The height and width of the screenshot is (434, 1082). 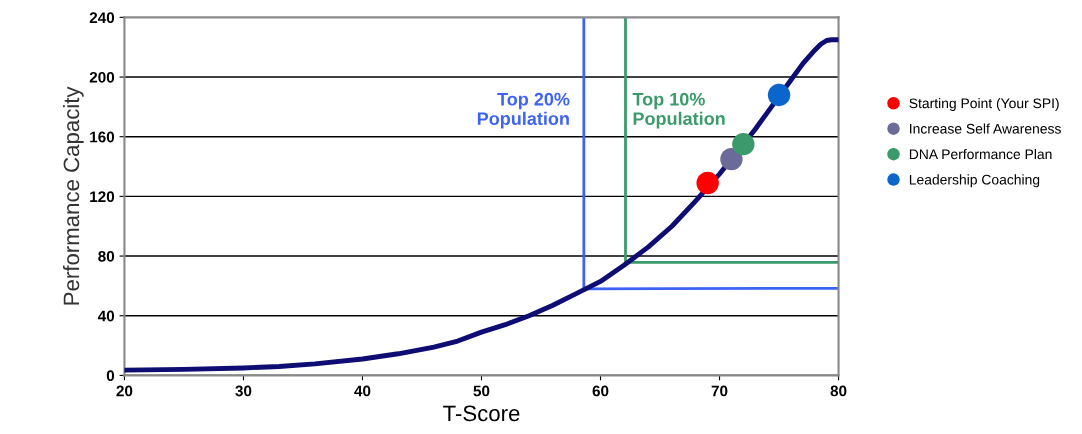 What do you see at coordinates (984, 104) in the screenshot?
I see `legend-label: Starting Point (Your SPI)` at bounding box center [984, 104].